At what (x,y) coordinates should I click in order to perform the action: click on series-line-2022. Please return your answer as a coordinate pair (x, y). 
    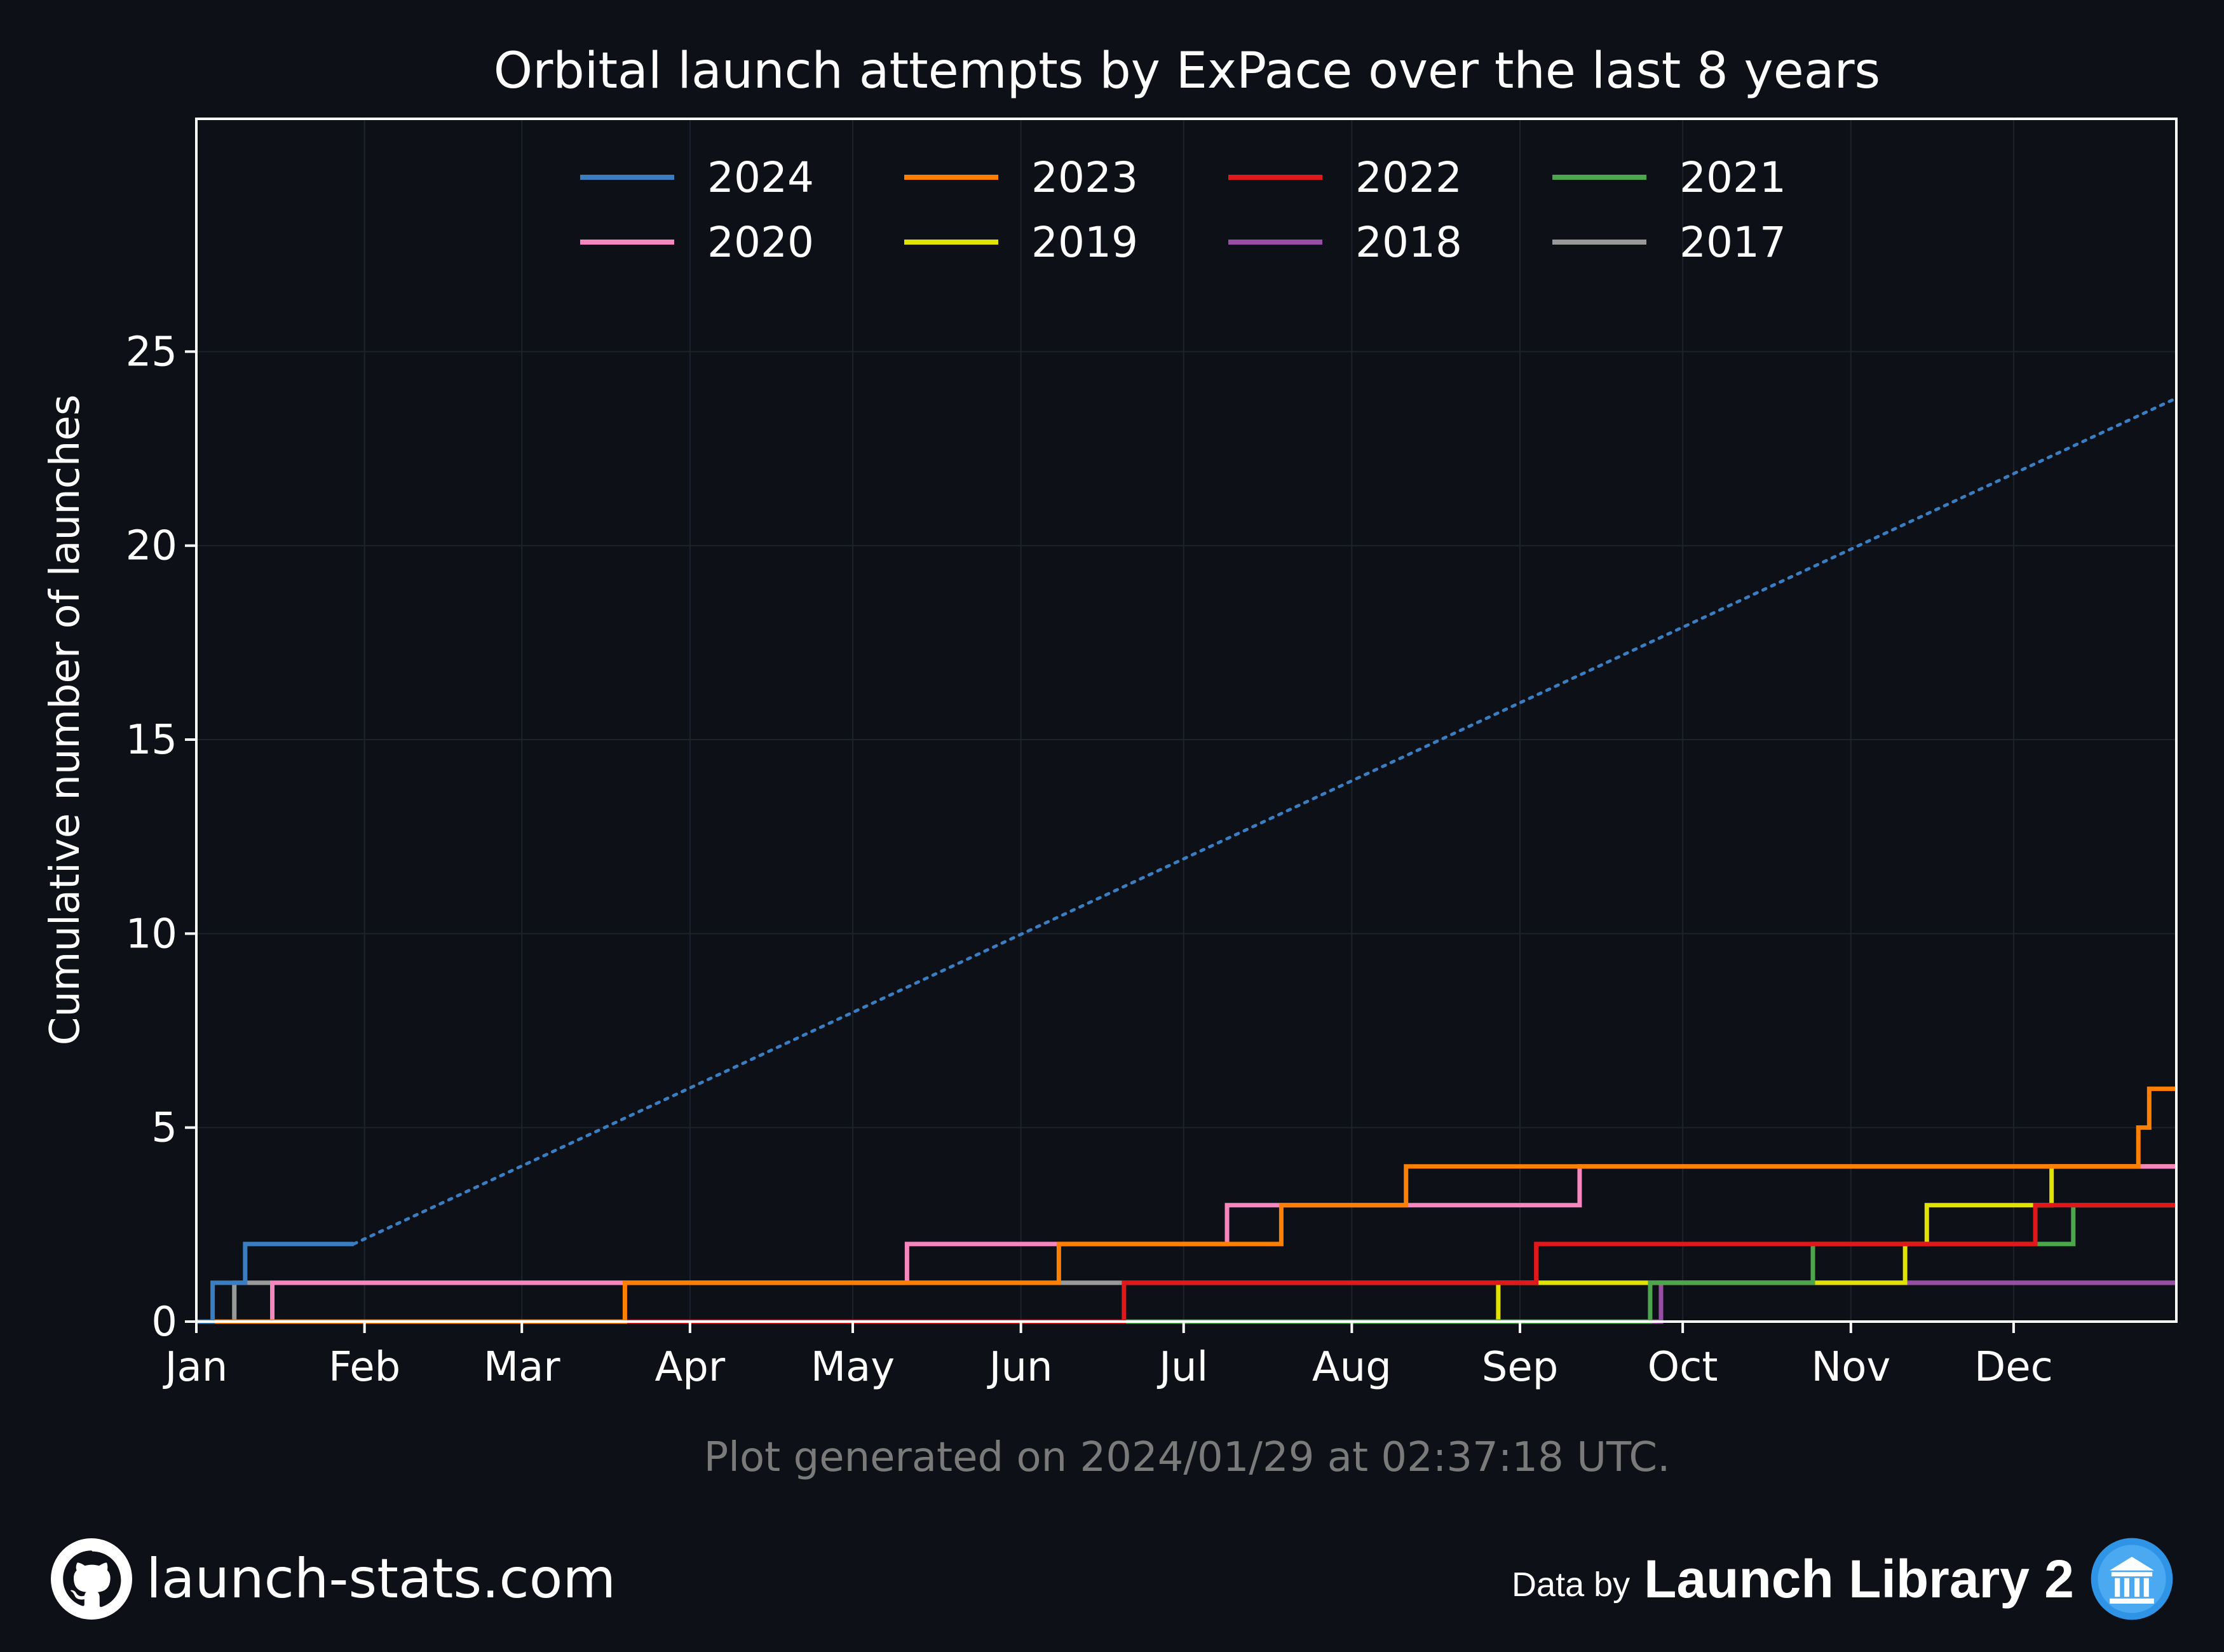
    Looking at the image, I should click on (1186, 1263).